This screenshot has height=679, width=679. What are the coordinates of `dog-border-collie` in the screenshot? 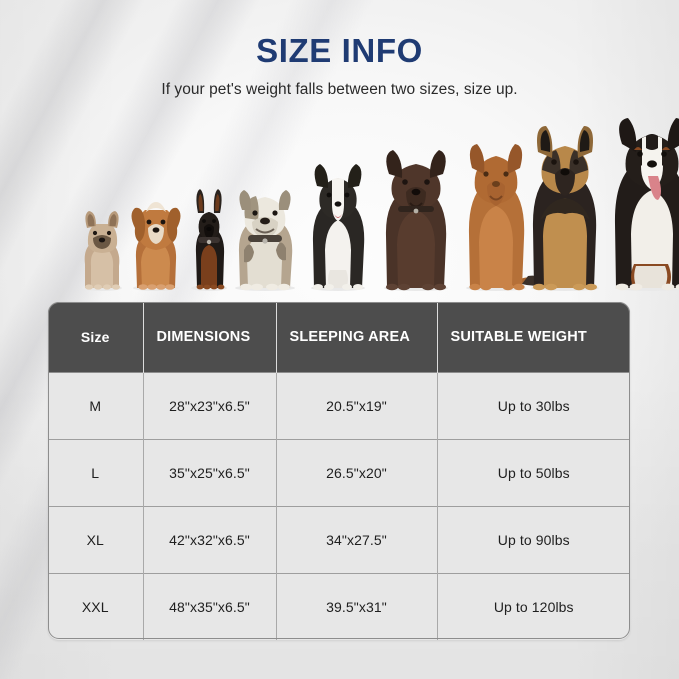 It's located at (338, 224).